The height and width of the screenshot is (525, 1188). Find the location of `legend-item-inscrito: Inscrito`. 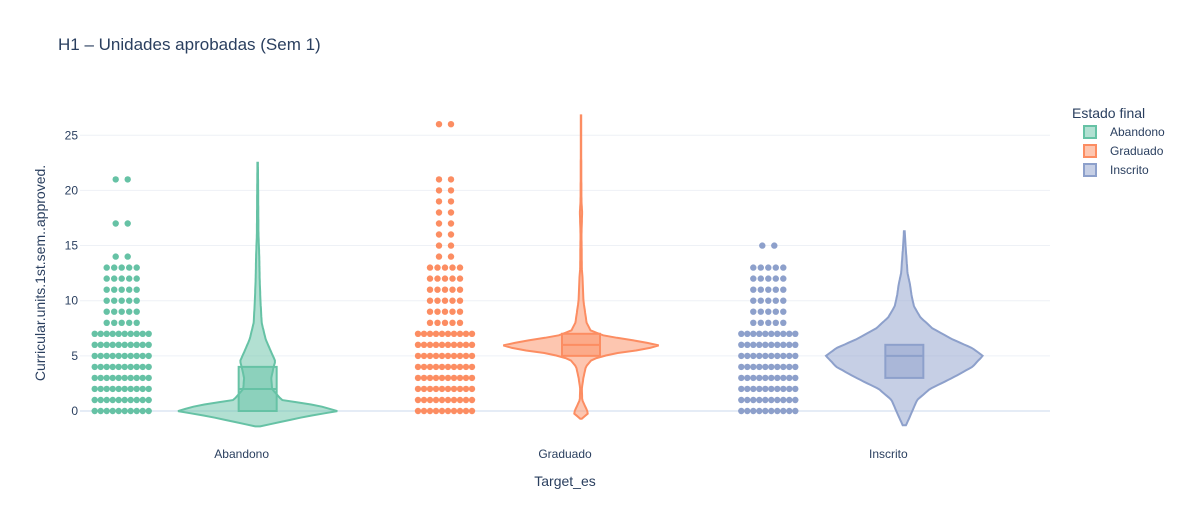

legend-item-inscrito: Inscrito is located at coordinates (1116, 170).